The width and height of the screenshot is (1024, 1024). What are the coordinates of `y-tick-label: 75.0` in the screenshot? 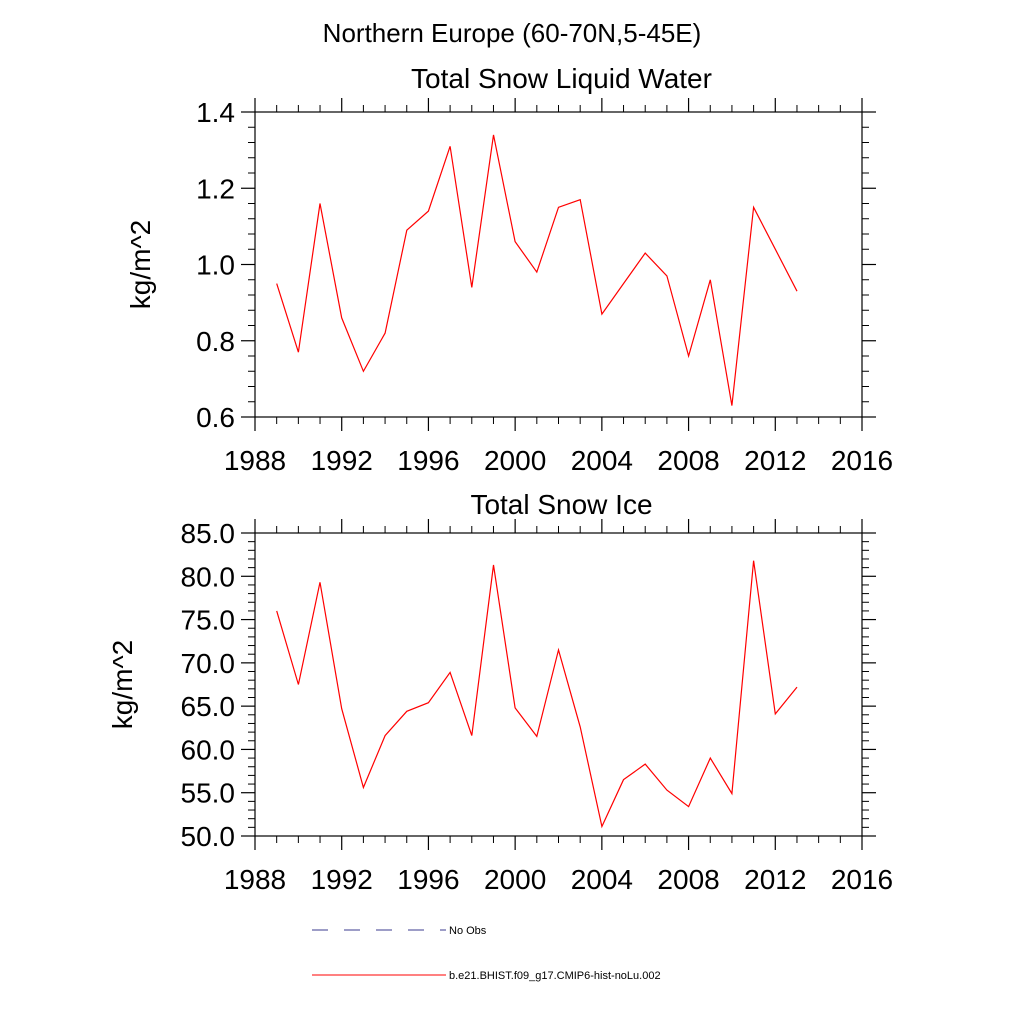 It's located at (208, 620).